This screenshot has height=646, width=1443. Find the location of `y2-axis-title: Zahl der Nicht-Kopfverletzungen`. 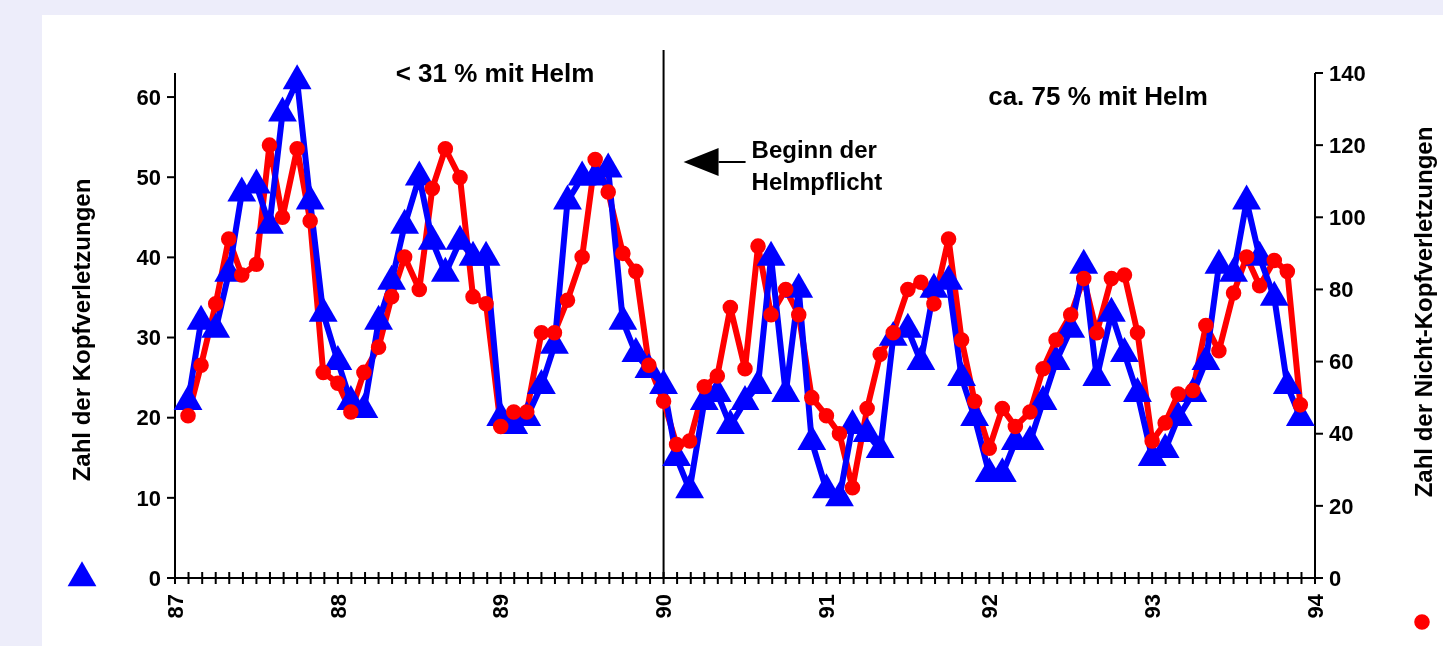

y2-axis-title: Zahl der Nicht-Kopfverletzungen is located at coordinates (1424, 312).